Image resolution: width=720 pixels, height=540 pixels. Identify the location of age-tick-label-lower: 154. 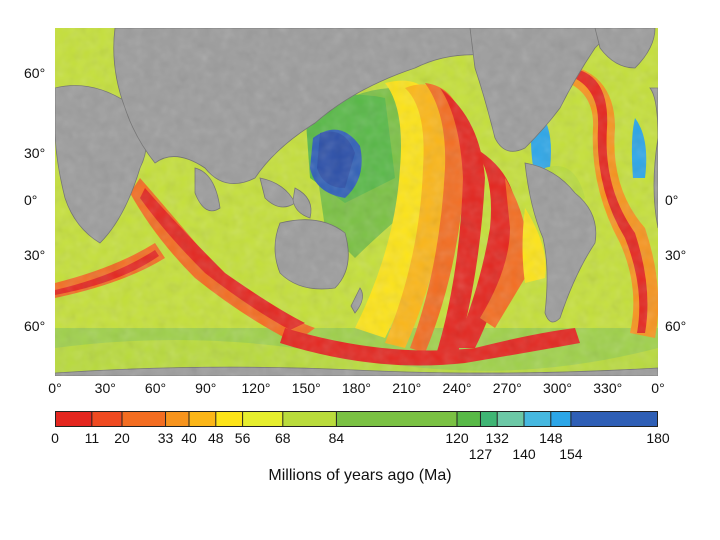
(571, 454).